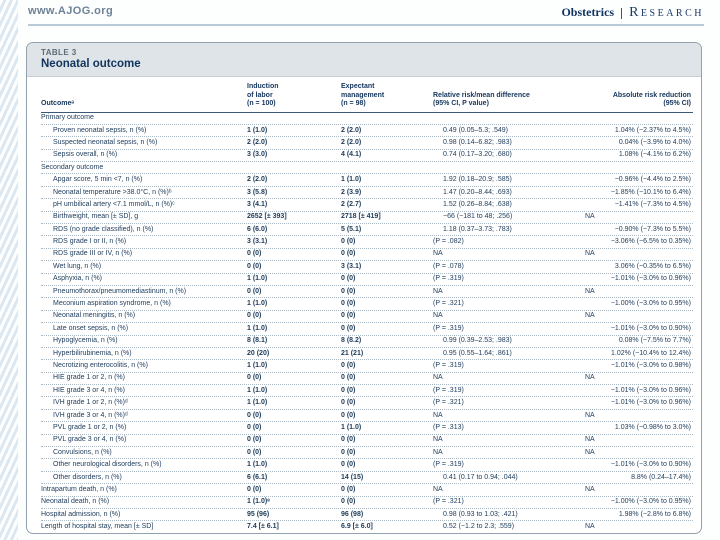 This screenshot has height=540, width=720. What do you see at coordinates (258, 514) in the screenshot?
I see `cell-value: 95 (96)` at bounding box center [258, 514].